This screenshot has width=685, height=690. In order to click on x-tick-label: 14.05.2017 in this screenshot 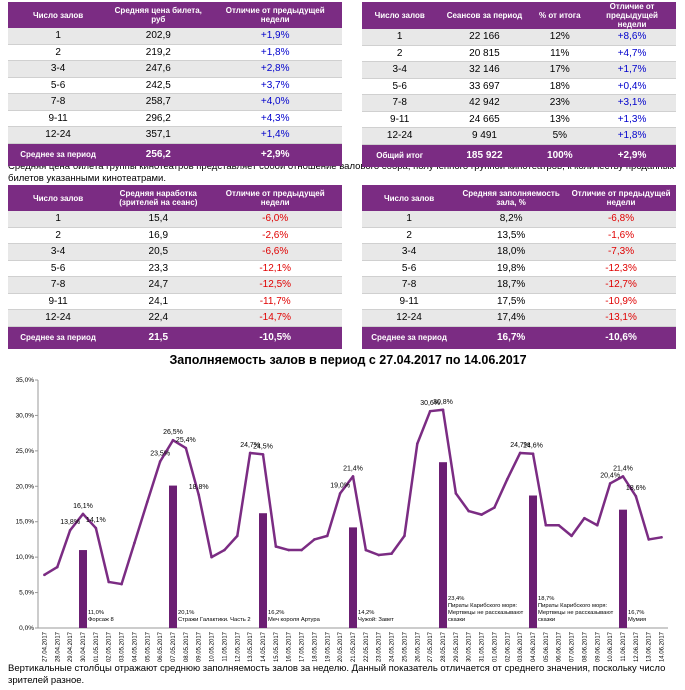, I will do `click(264, 646)`.